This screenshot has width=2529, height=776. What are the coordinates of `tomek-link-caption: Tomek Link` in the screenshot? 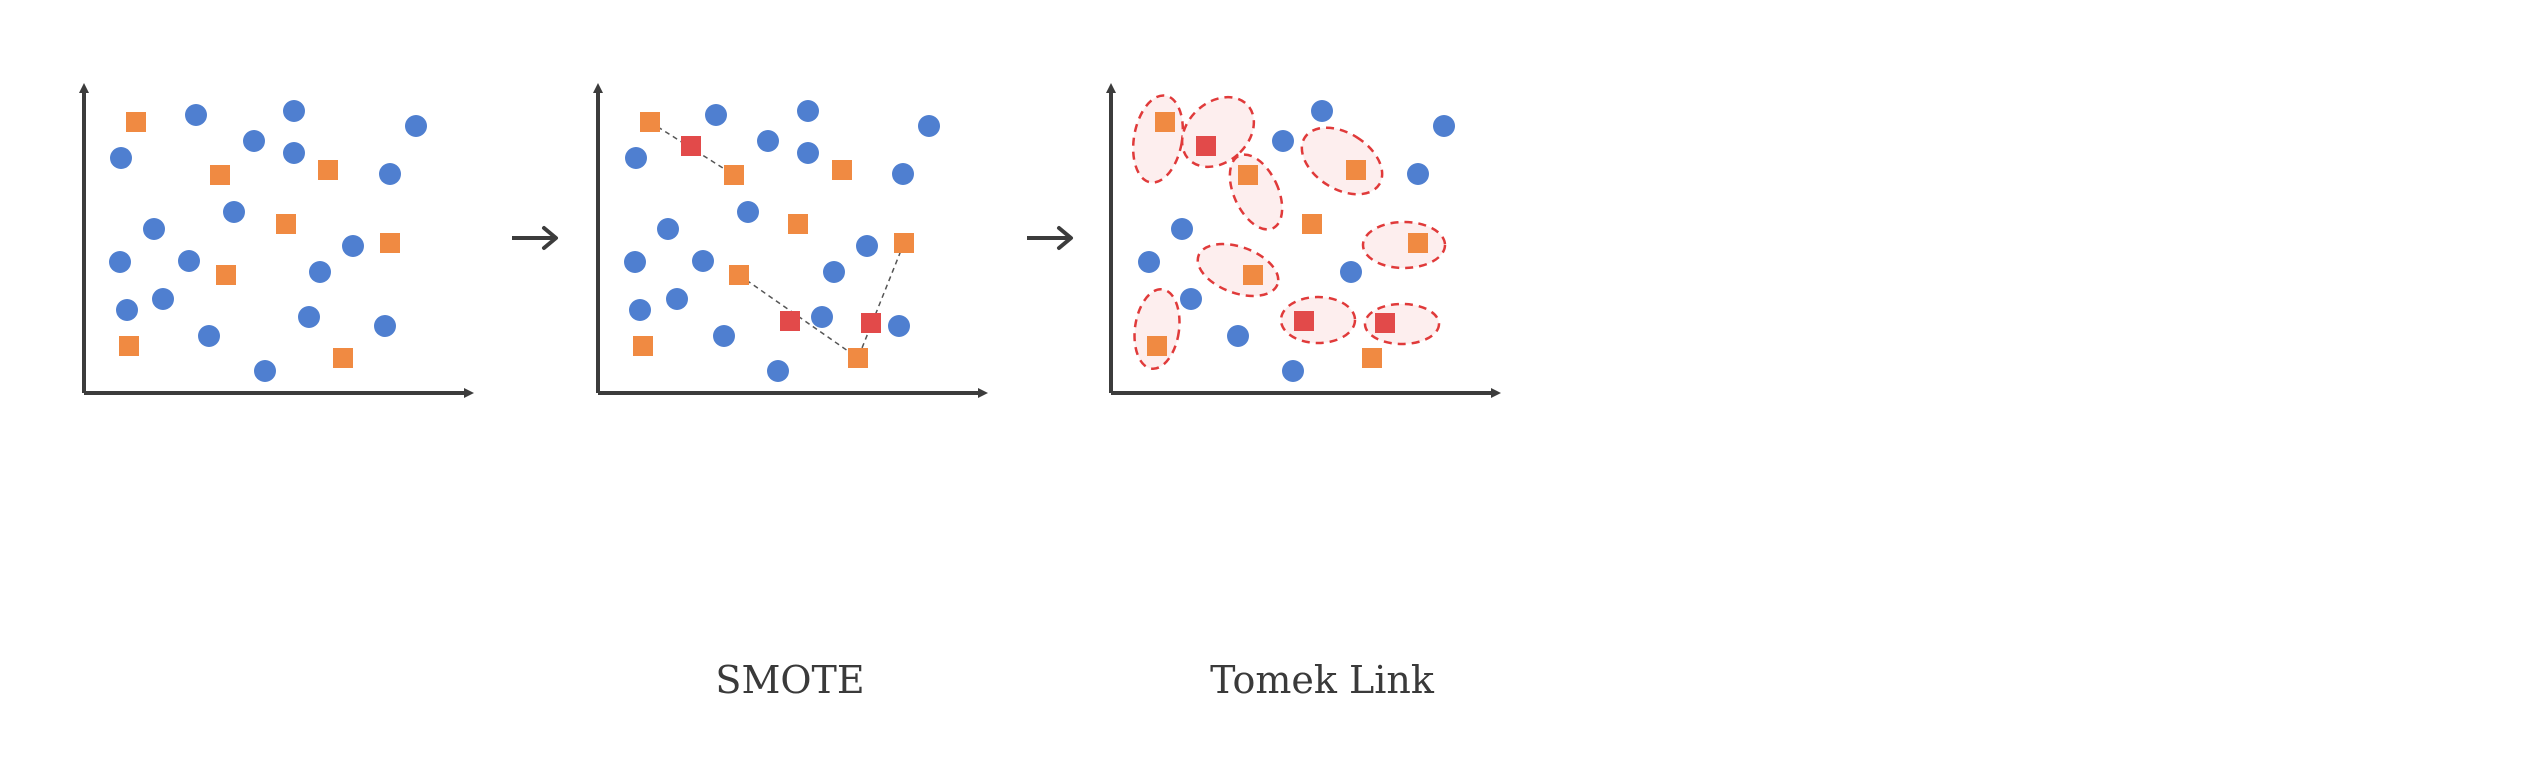 It's located at (1322, 680).